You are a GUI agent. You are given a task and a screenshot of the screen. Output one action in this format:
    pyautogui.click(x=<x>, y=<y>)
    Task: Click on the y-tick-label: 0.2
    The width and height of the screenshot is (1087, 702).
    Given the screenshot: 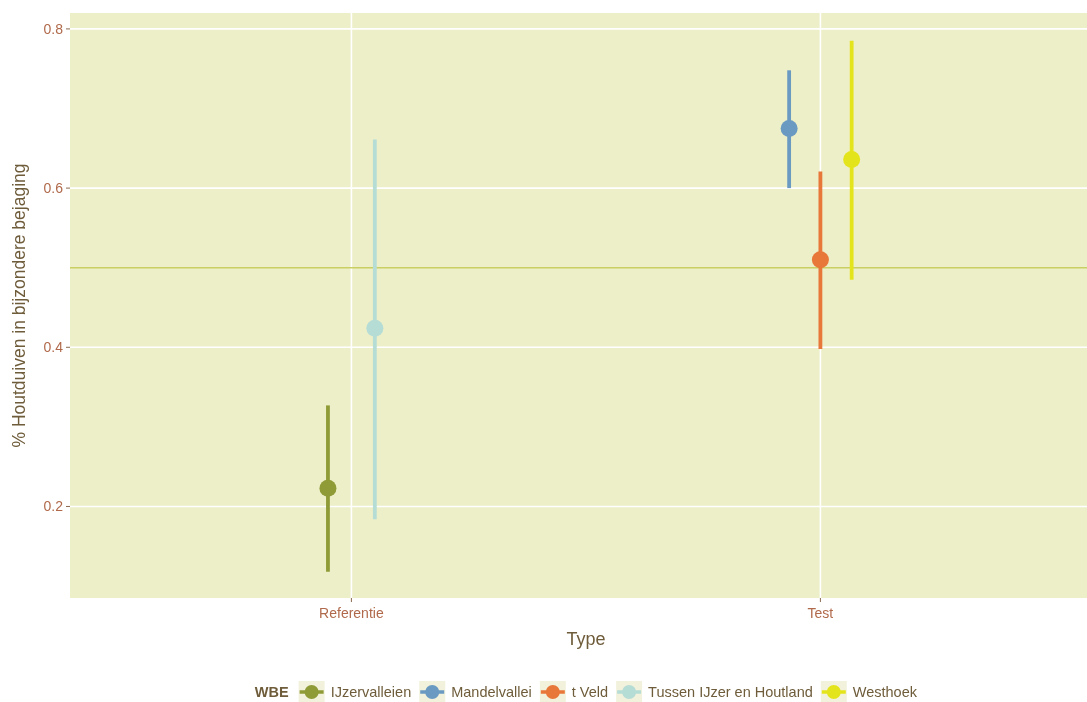 What is the action you would take?
    pyautogui.click(x=53, y=506)
    